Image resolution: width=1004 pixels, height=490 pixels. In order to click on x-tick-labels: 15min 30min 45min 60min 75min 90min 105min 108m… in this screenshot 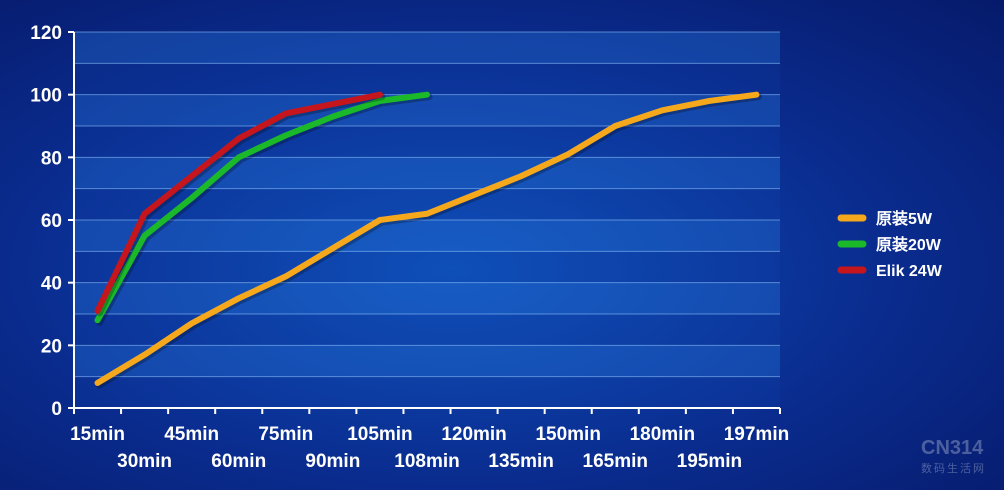, I will do `click(429, 448)`.